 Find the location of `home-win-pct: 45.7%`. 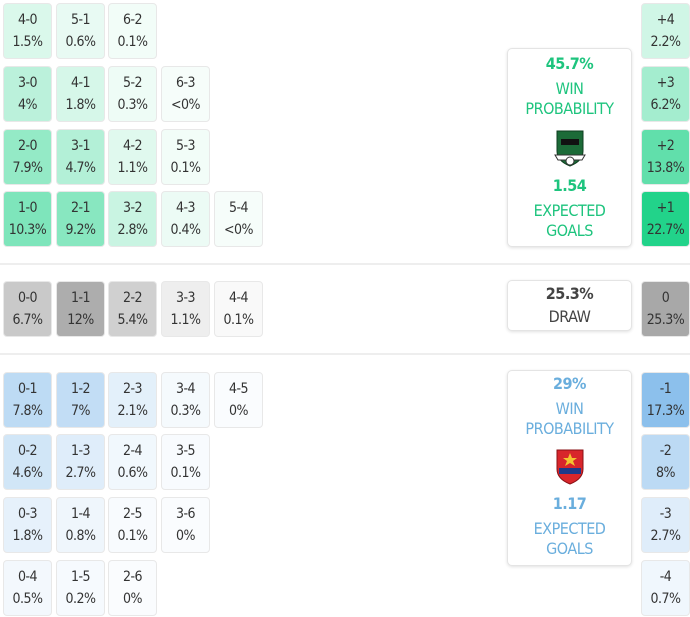

home-win-pct: 45.7% is located at coordinates (569, 63).